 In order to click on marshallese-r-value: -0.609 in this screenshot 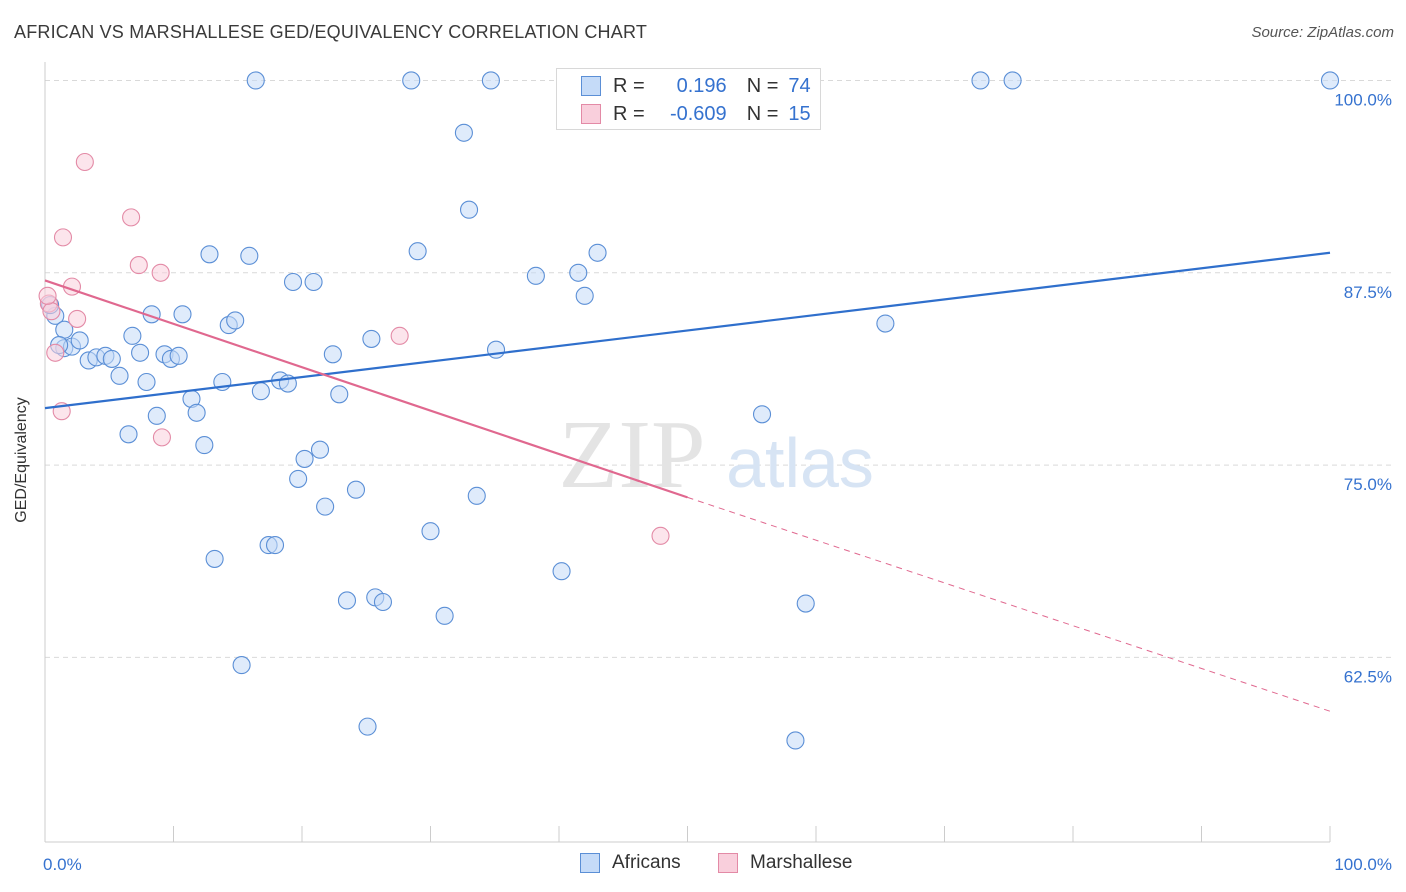, I will do `click(698, 113)`.